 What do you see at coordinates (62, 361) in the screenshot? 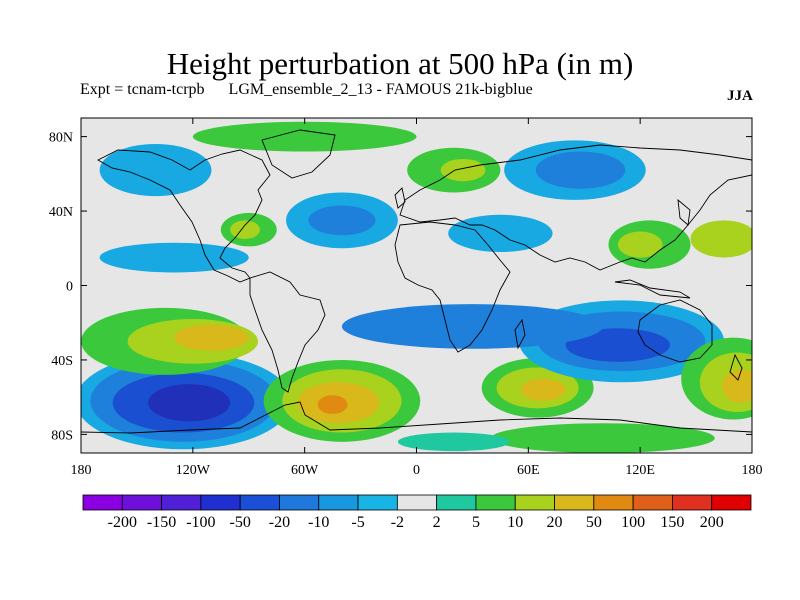
I see `lat-tick-label: 40S` at bounding box center [62, 361].